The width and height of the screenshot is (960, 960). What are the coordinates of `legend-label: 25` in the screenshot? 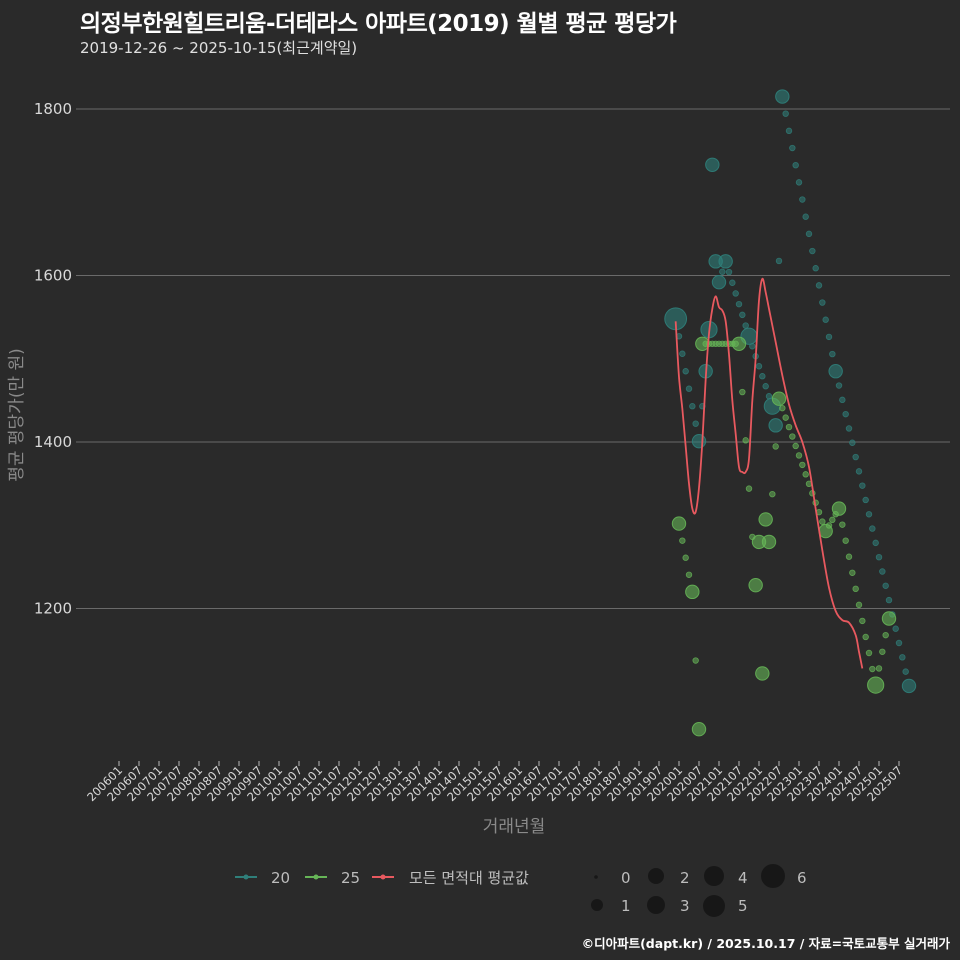 It's located at (350, 878).